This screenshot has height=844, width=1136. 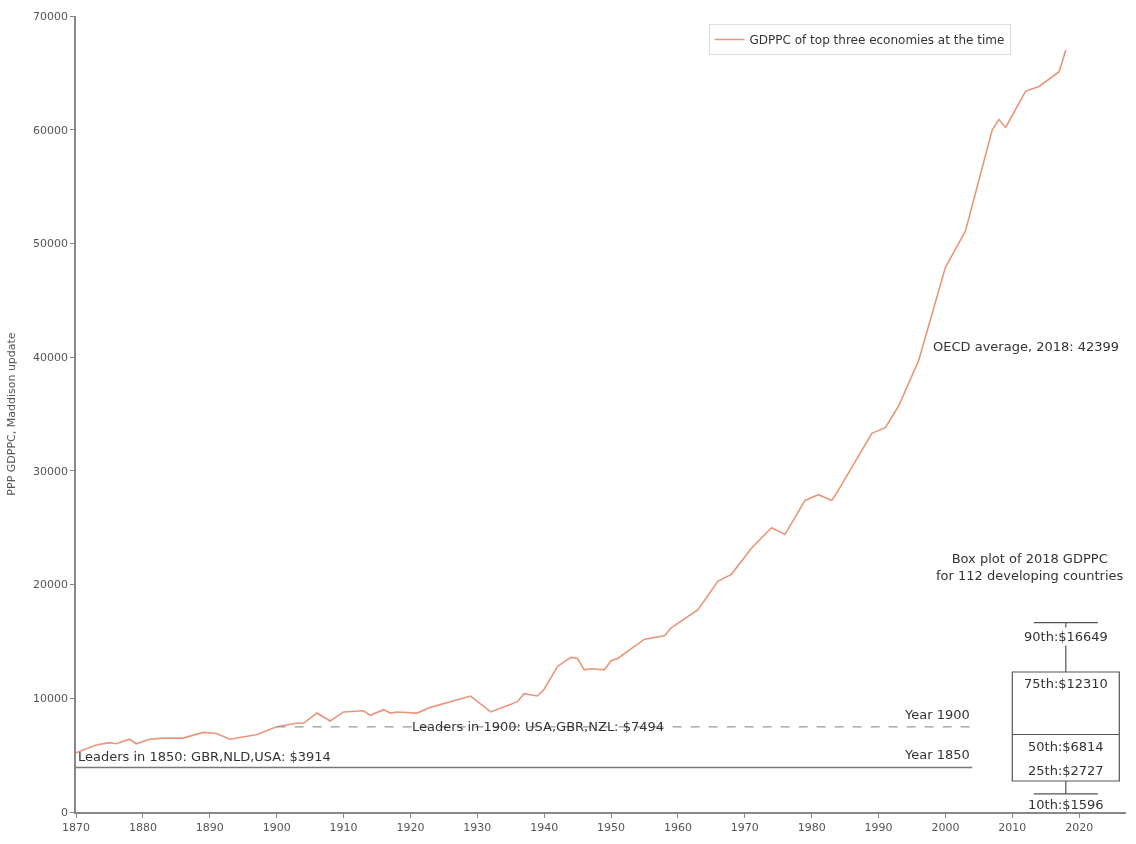 I want to click on annotation: Leaders in 1900: USA,GBR,NZL: $7494, so click(x=538, y=726).